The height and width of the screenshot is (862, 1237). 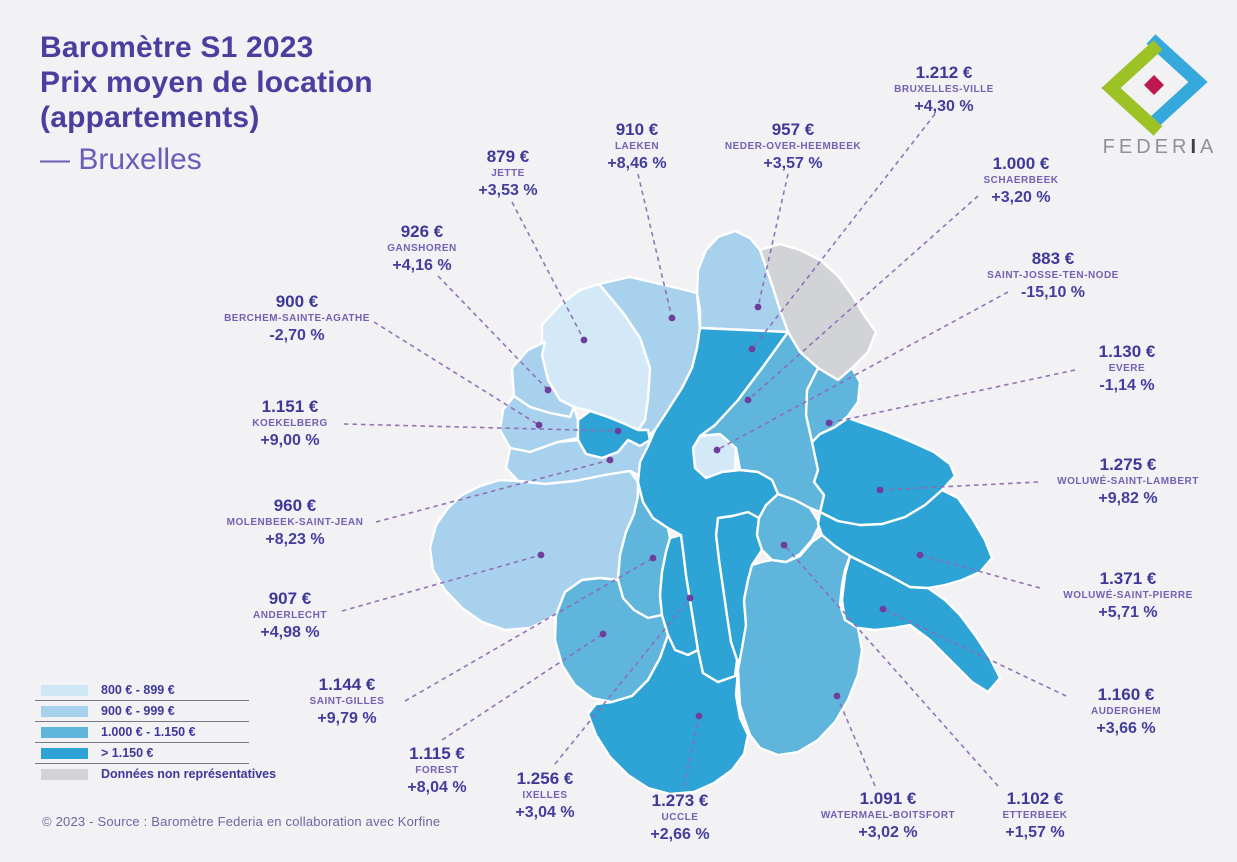 I want to click on label-koekelberg: 1.151 € KOEKELBERG +9,00 %, so click(x=290, y=424).